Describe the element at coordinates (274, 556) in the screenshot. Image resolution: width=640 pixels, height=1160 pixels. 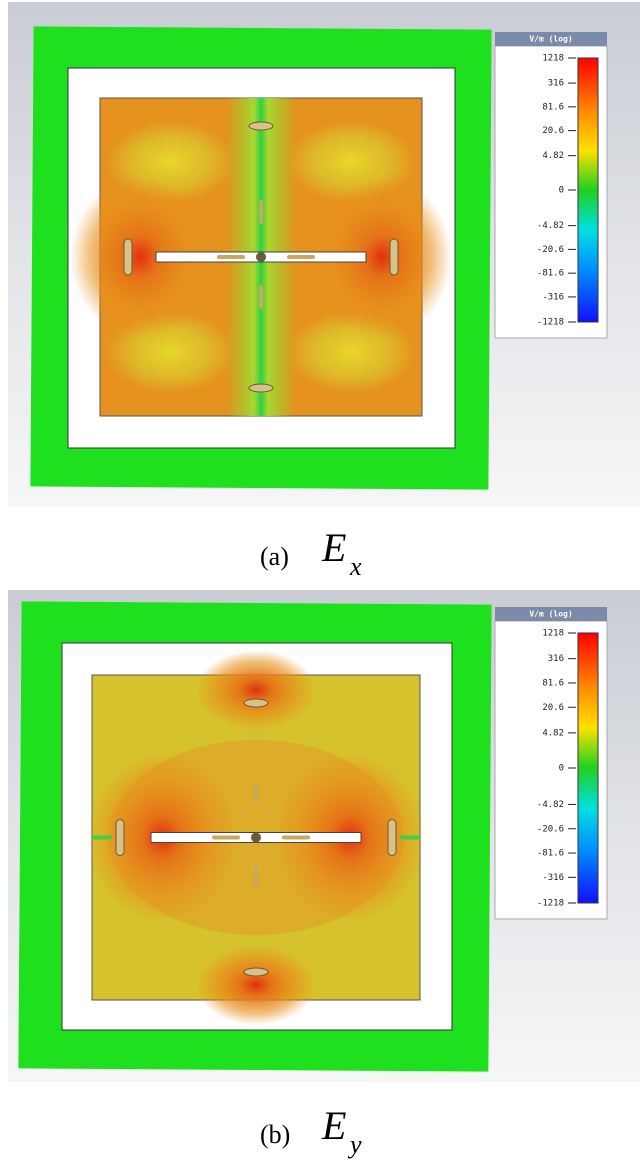
I see `caption-label: (a)` at that location.